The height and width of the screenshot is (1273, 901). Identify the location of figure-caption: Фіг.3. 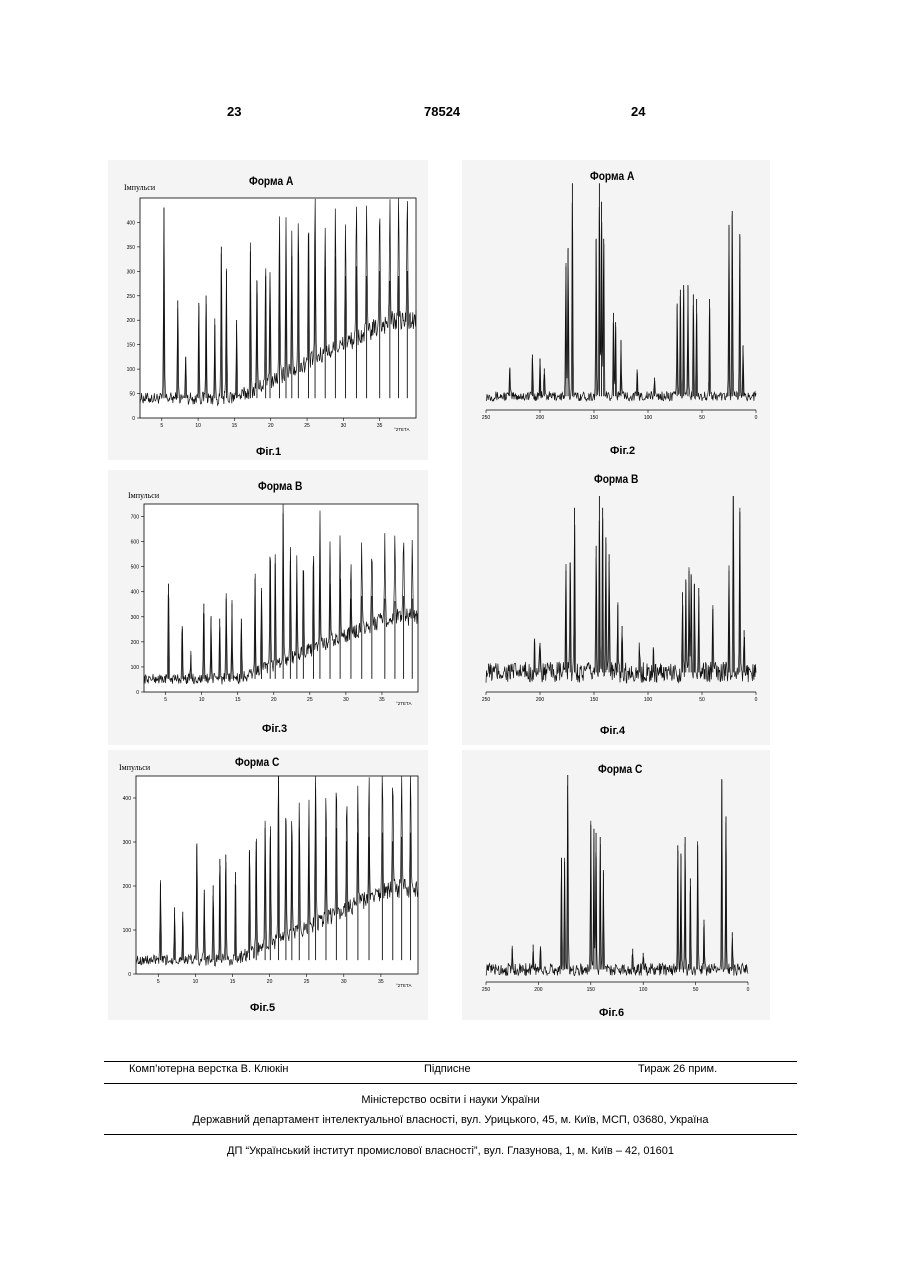
(274, 729).